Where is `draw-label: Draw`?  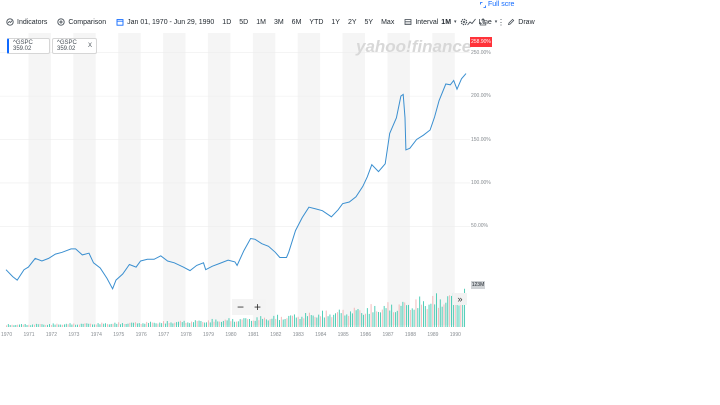 draw-label: Draw is located at coordinates (526, 22).